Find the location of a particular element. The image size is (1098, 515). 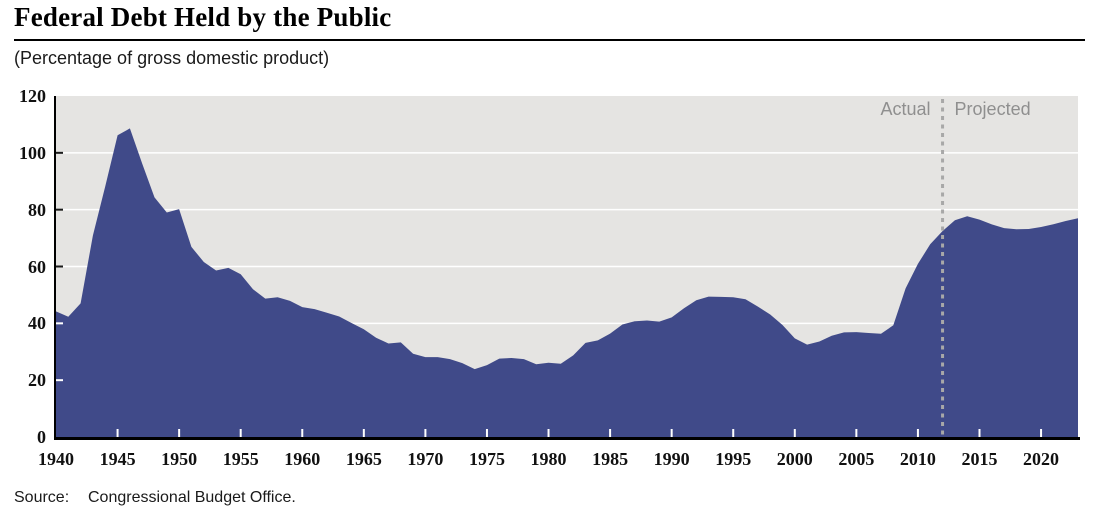

x-axis-label: 1940 is located at coordinates (56, 459).